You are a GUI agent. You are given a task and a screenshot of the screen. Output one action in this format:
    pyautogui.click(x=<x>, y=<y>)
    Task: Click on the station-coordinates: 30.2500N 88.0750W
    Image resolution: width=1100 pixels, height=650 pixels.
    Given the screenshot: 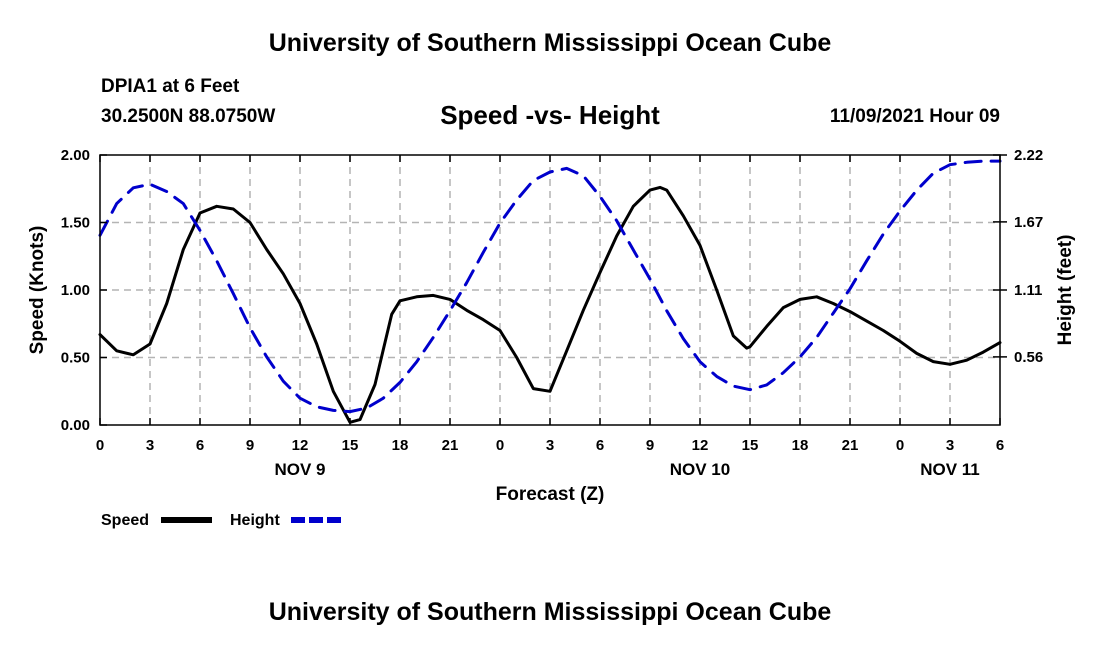 What is the action you would take?
    pyautogui.click(x=188, y=116)
    